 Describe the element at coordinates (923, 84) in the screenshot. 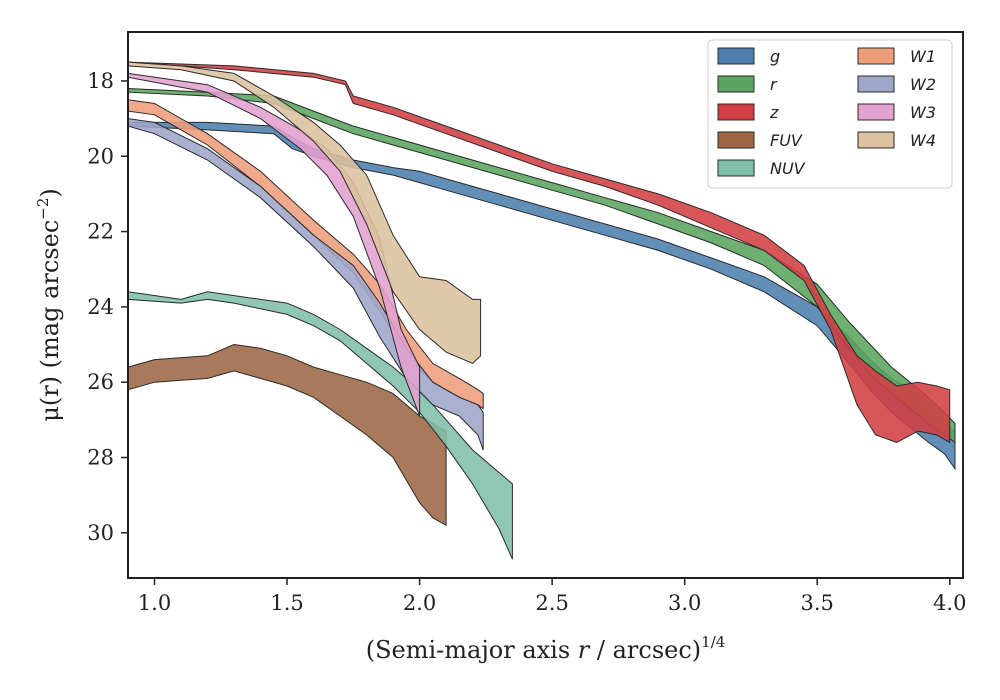

I see `legend-label-w2: W2` at that location.